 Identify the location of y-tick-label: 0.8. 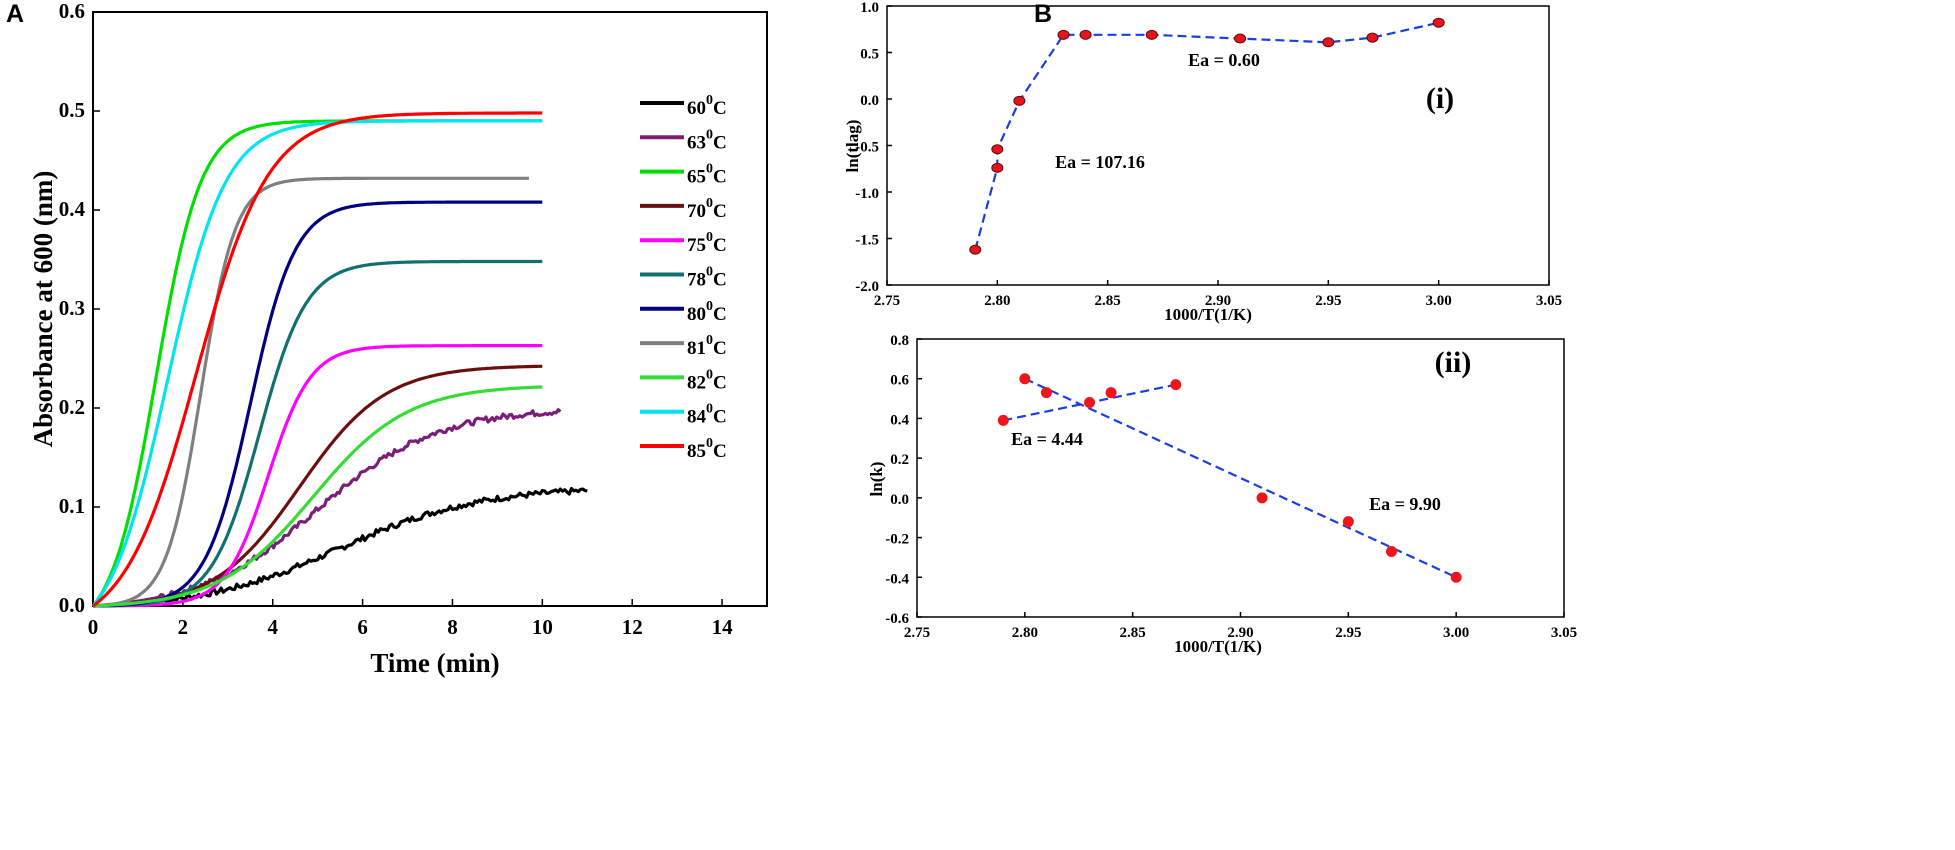
(899, 341).